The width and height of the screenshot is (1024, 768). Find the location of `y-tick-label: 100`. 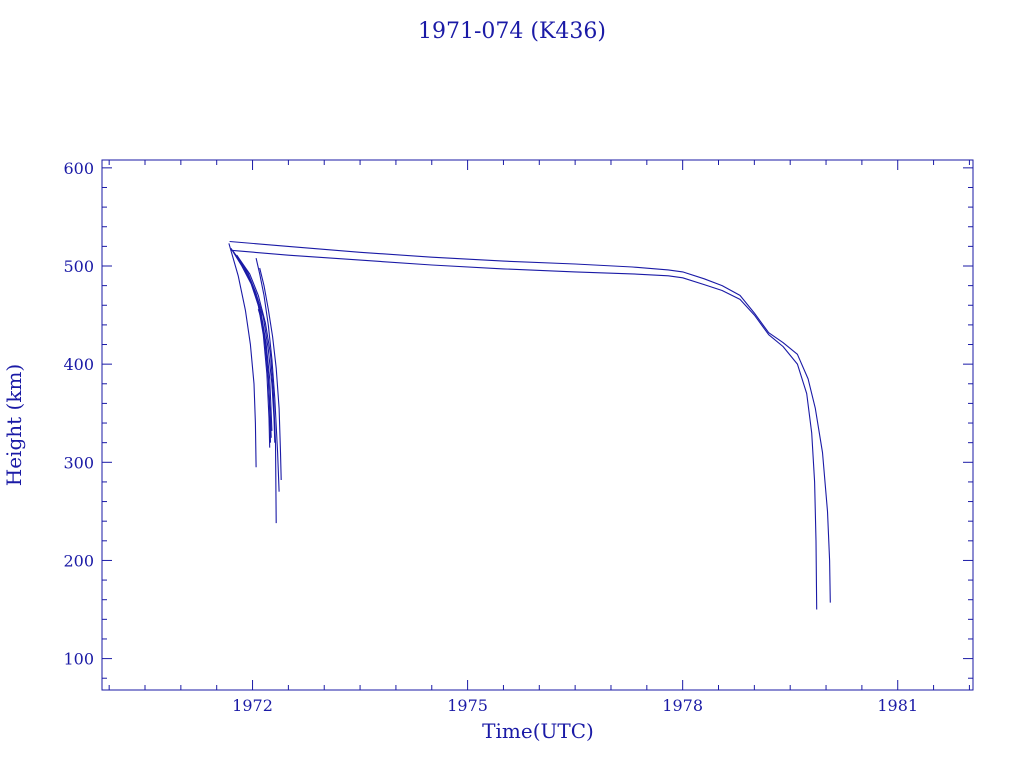

y-tick-label: 100 is located at coordinates (78, 659).